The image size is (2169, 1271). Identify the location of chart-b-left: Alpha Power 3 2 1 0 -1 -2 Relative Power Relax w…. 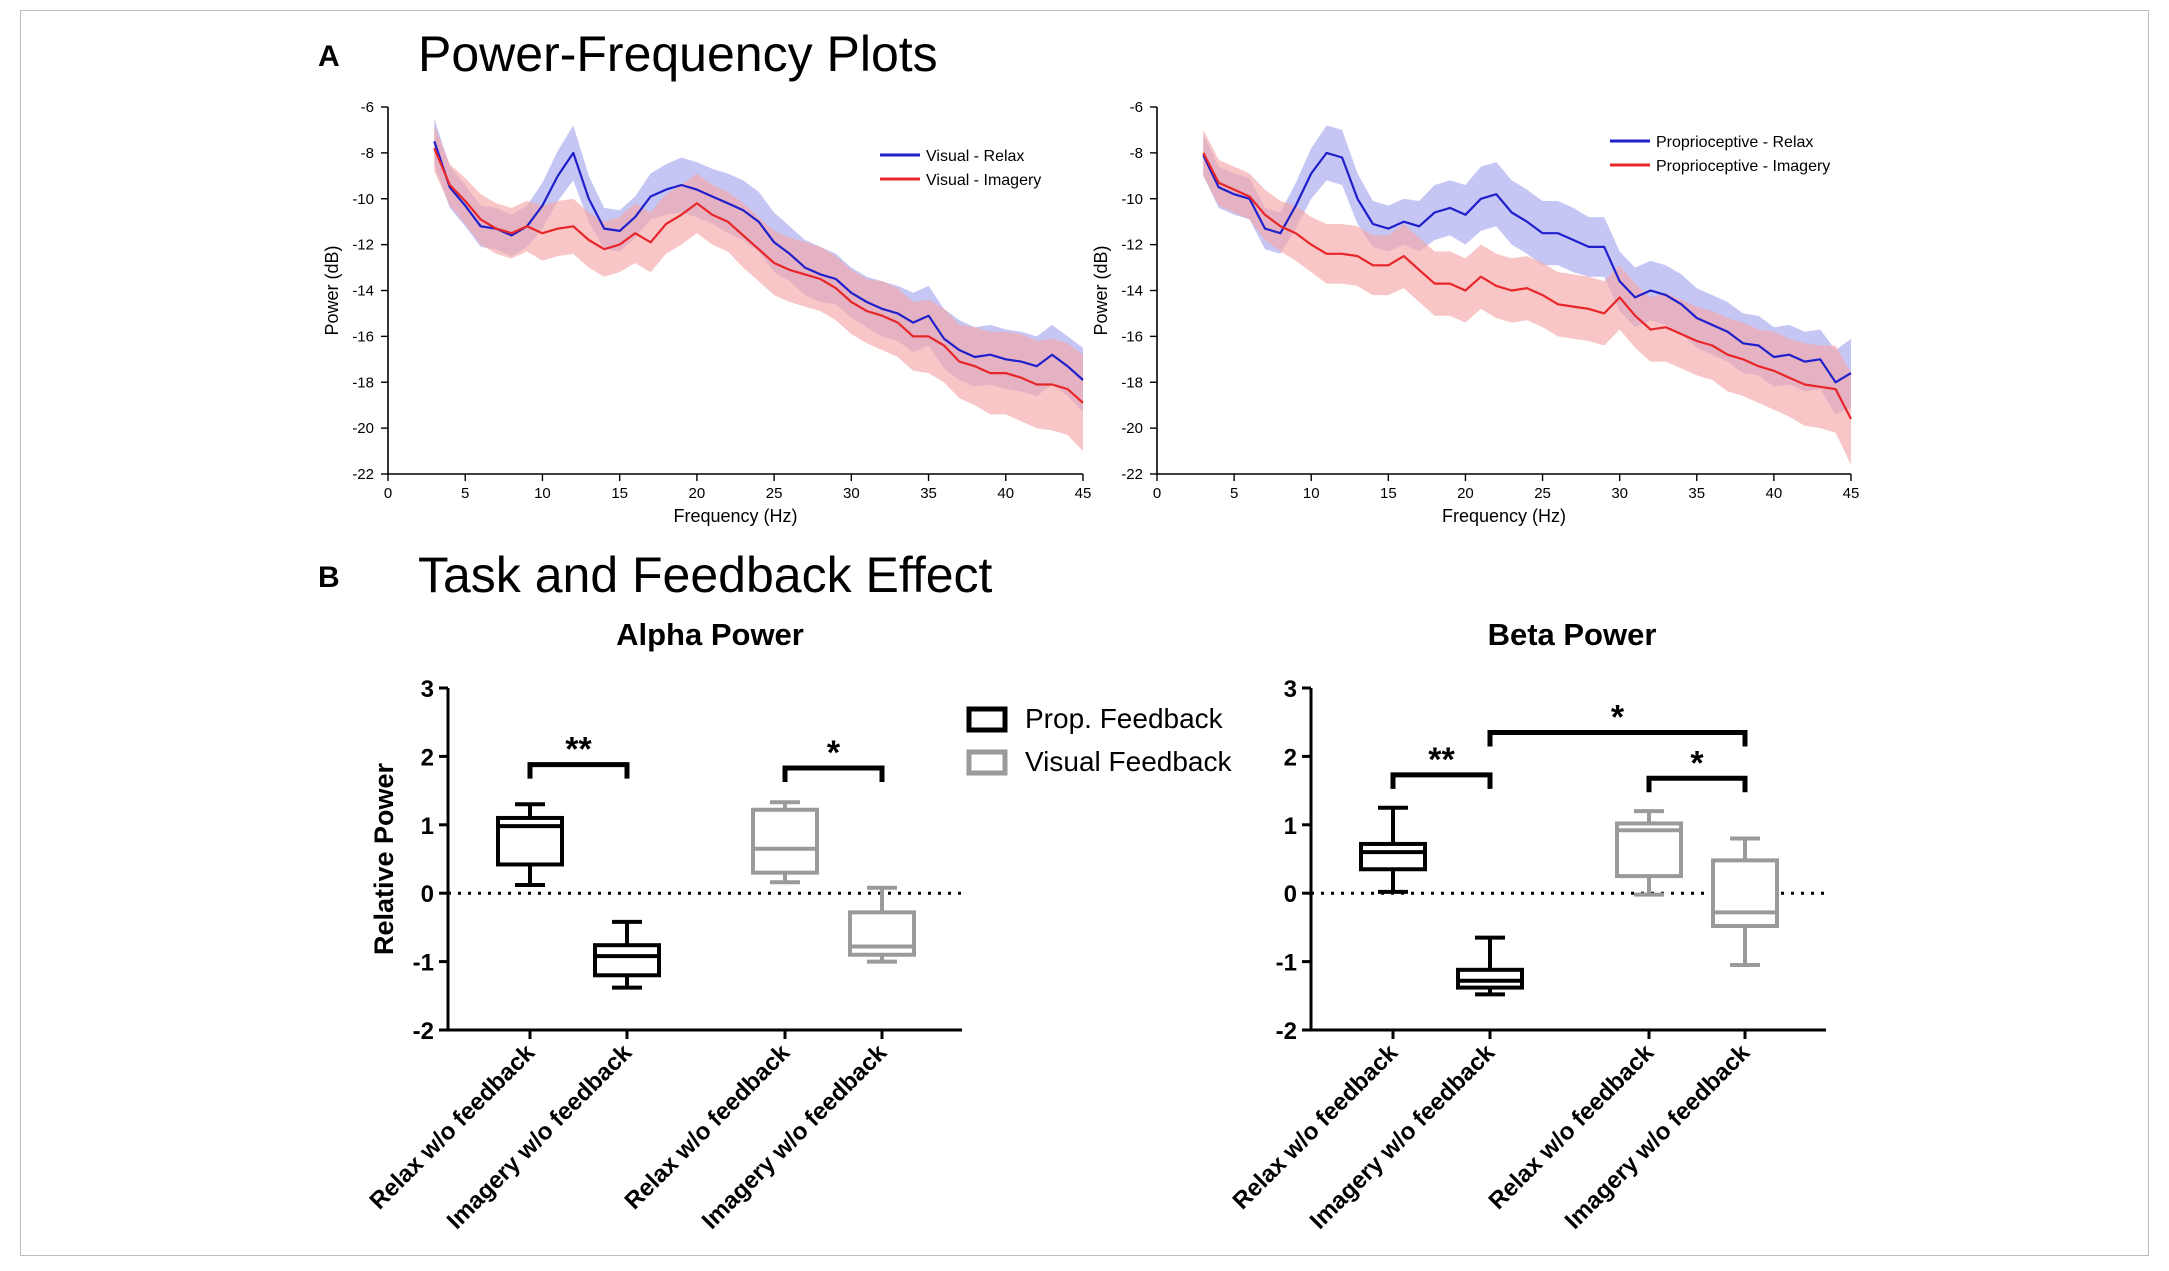
(663, 926).